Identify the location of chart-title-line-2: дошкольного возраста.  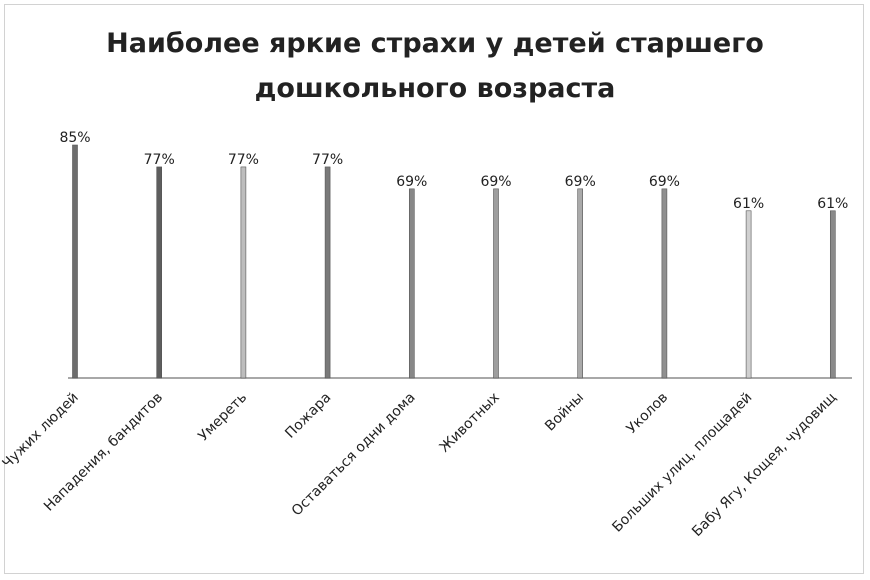
(435, 88).